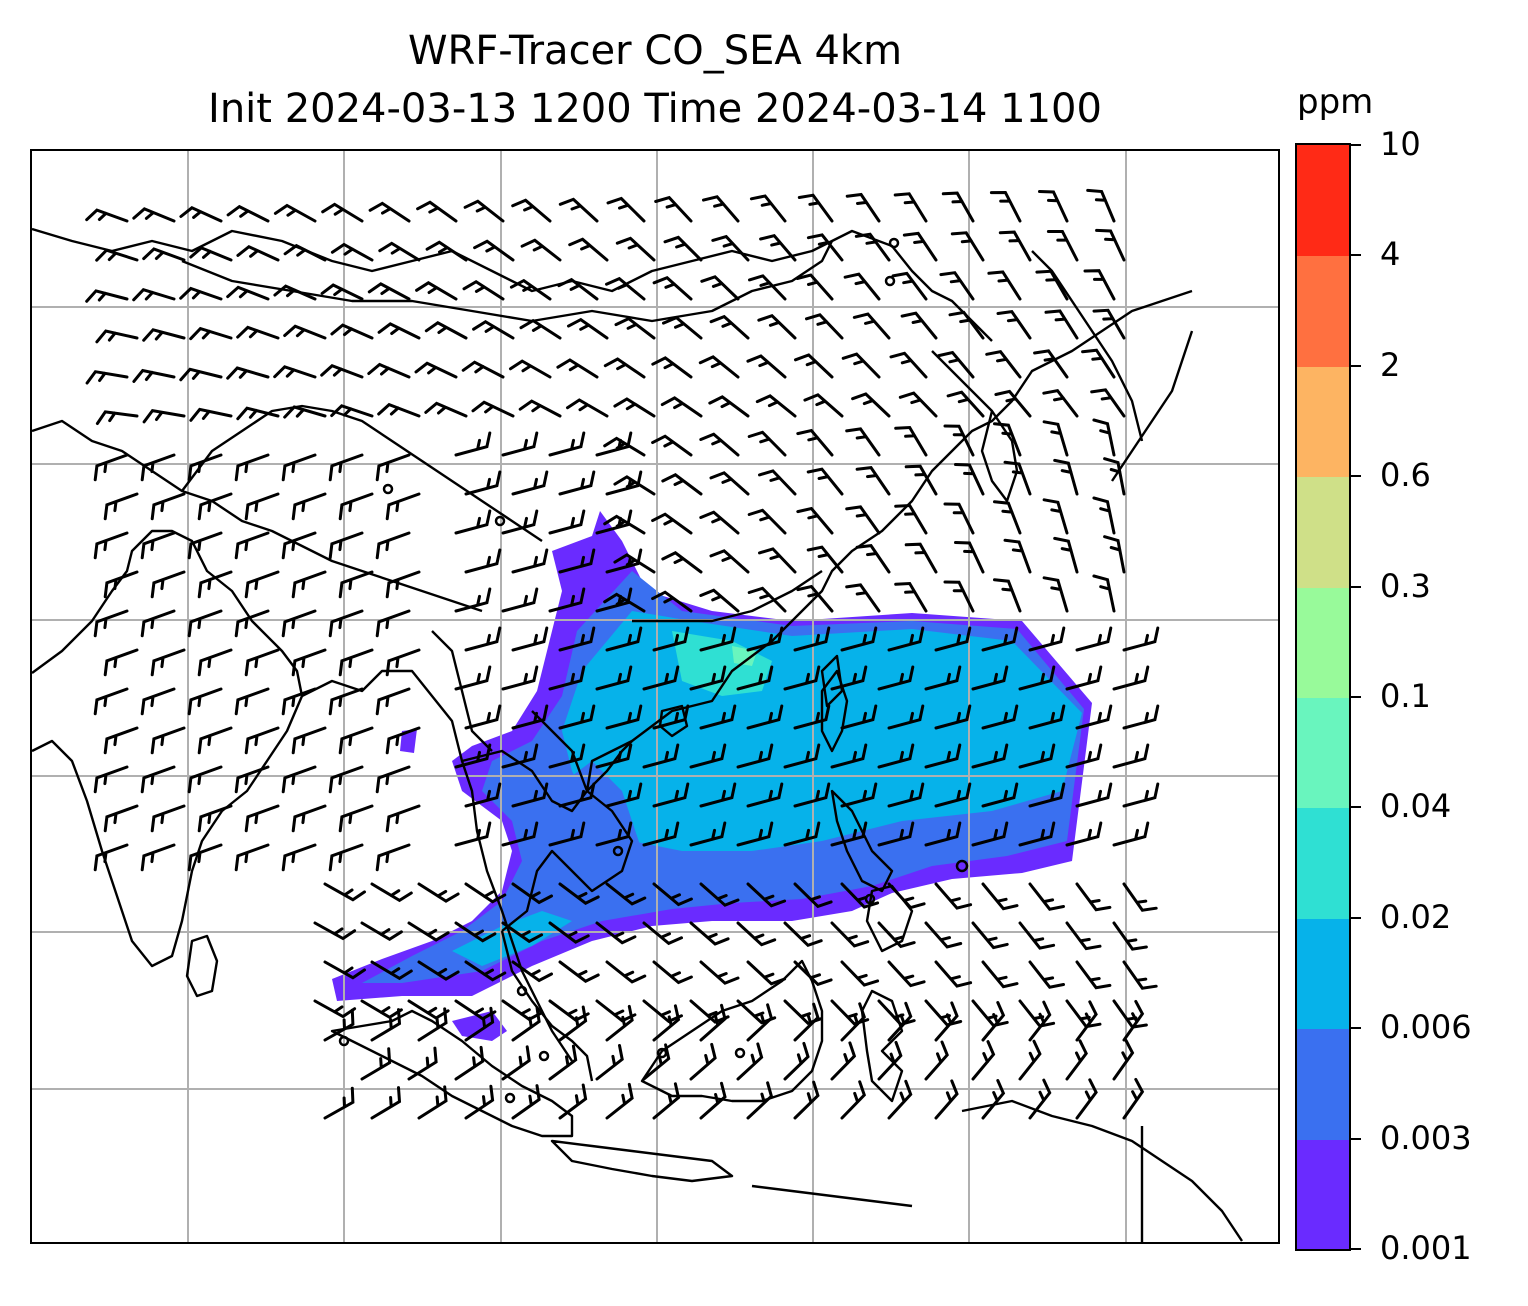 The height and width of the screenshot is (1306, 1528). Describe the element at coordinates (462, 691) in the screenshot. I see `border-myanmar` at that location.